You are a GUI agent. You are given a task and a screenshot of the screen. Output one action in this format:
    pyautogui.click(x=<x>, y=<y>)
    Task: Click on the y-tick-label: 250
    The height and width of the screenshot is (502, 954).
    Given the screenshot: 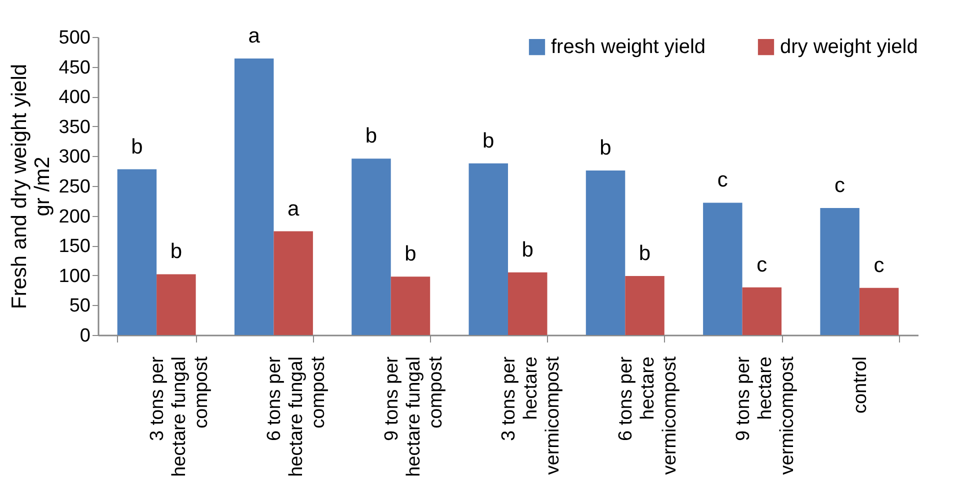 What is the action you would take?
    pyautogui.click(x=74, y=187)
    